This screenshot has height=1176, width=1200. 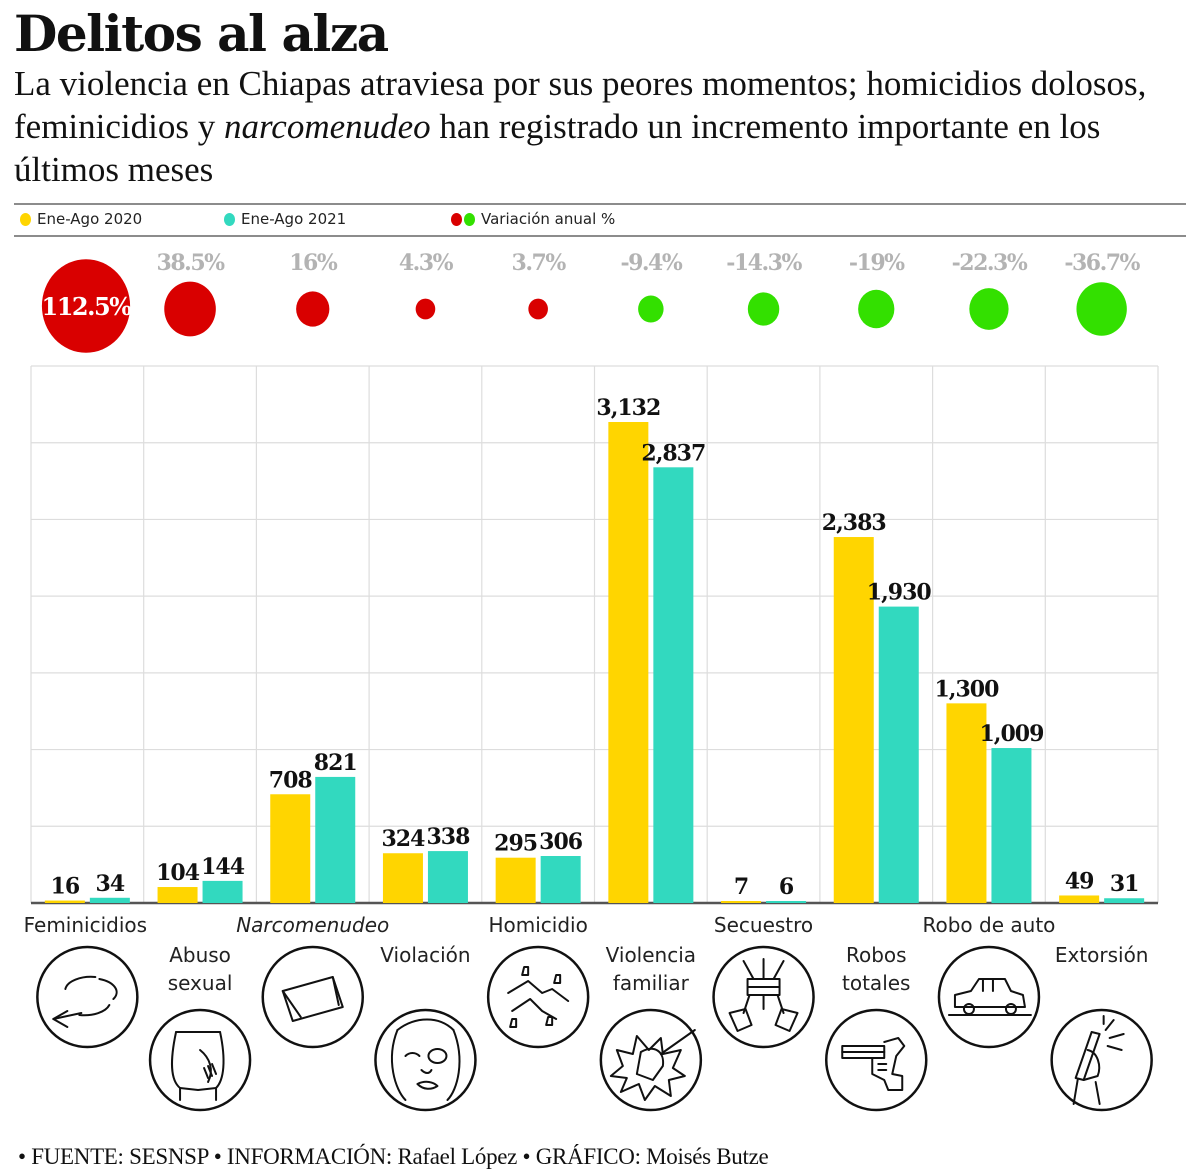 What do you see at coordinates (741, 887) in the screenshot?
I see `data-label-2020: 7` at bounding box center [741, 887].